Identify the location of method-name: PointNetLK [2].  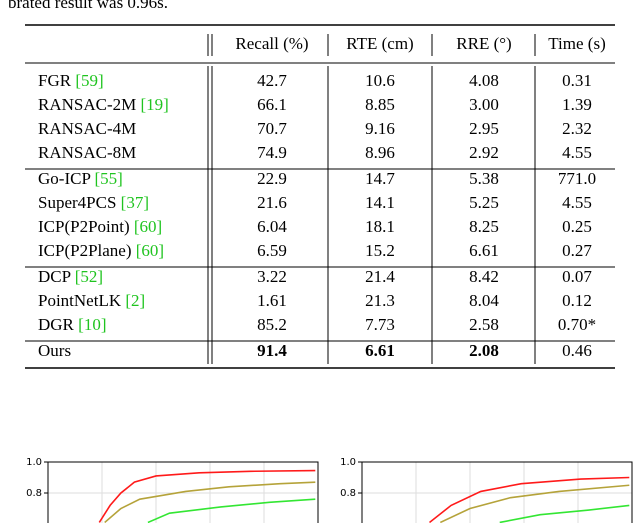
(91, 300).